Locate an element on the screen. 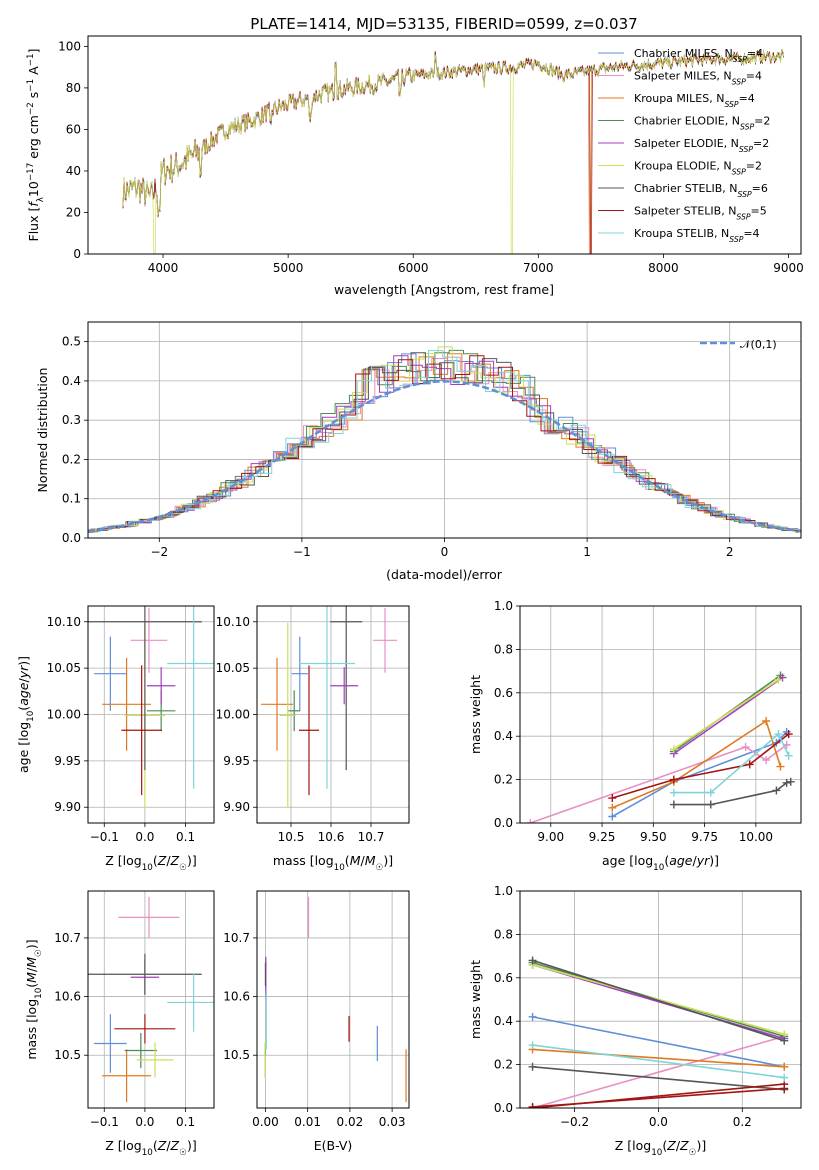 The height and width of the screenshot is (1170, 819). x-tick-label: 9.25 is located at coordinates (602, 837).